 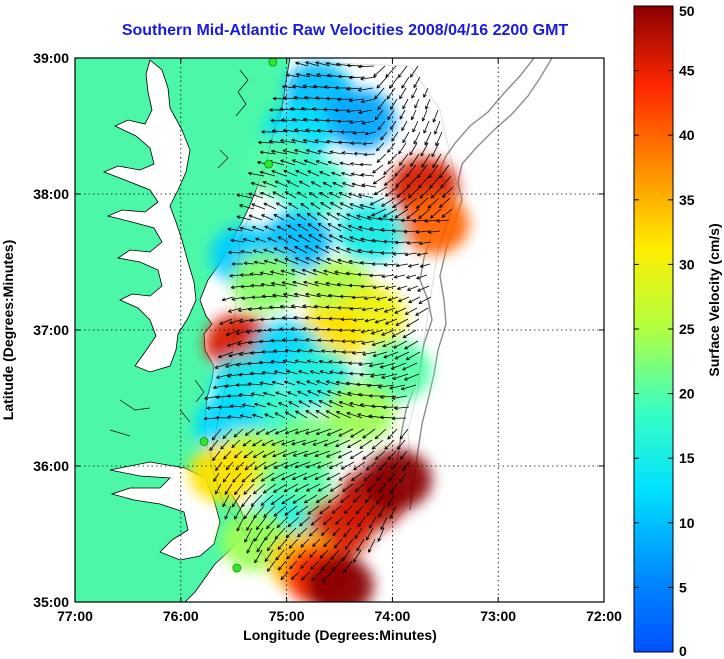 What do you see at coordinates (664, 331) in the screenshot?
I see `colorbar-ticks: 0 5 10 15 20 25 30 35 40 45 50` at bounding box center [664, 331].